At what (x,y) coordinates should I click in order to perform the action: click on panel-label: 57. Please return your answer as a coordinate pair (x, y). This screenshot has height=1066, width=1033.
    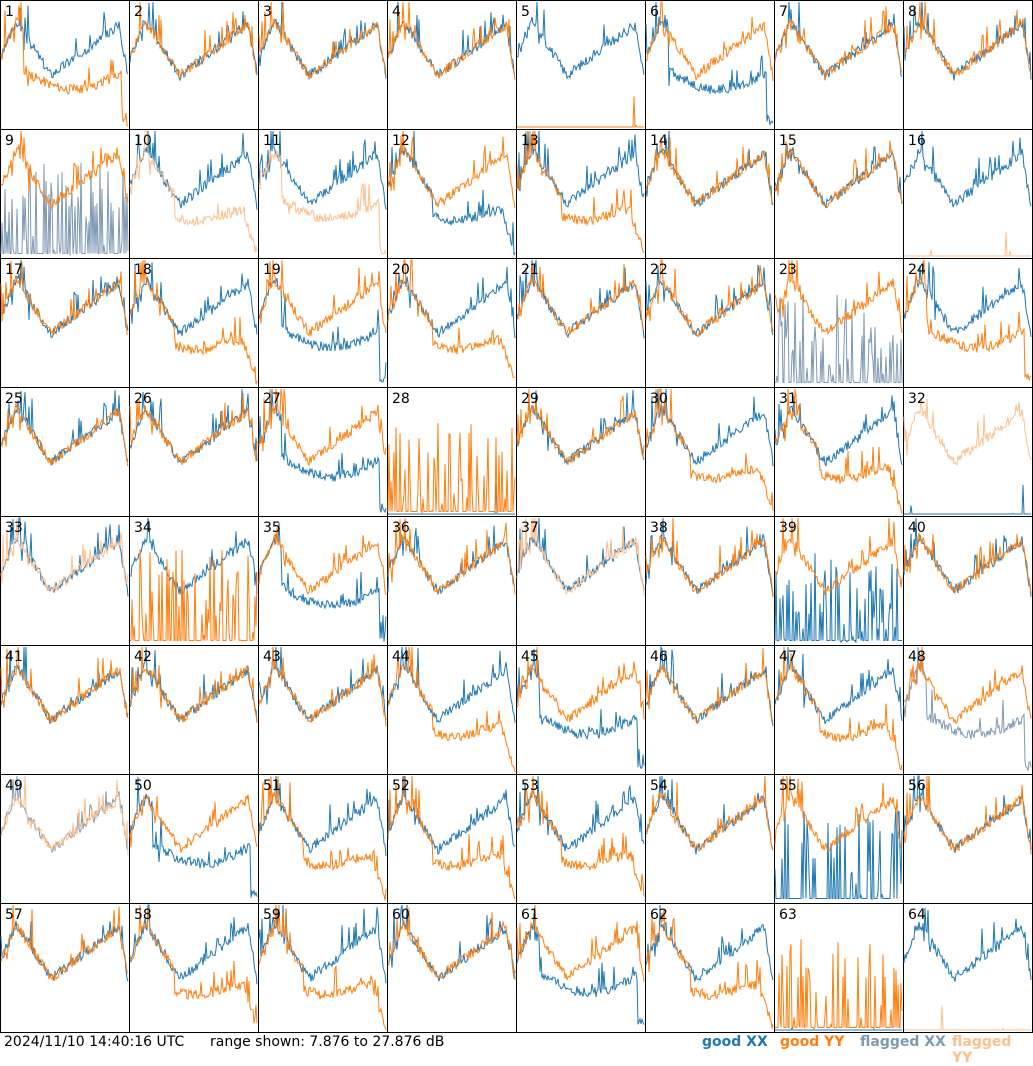
    Looking at the image, I should click on (14, 915).